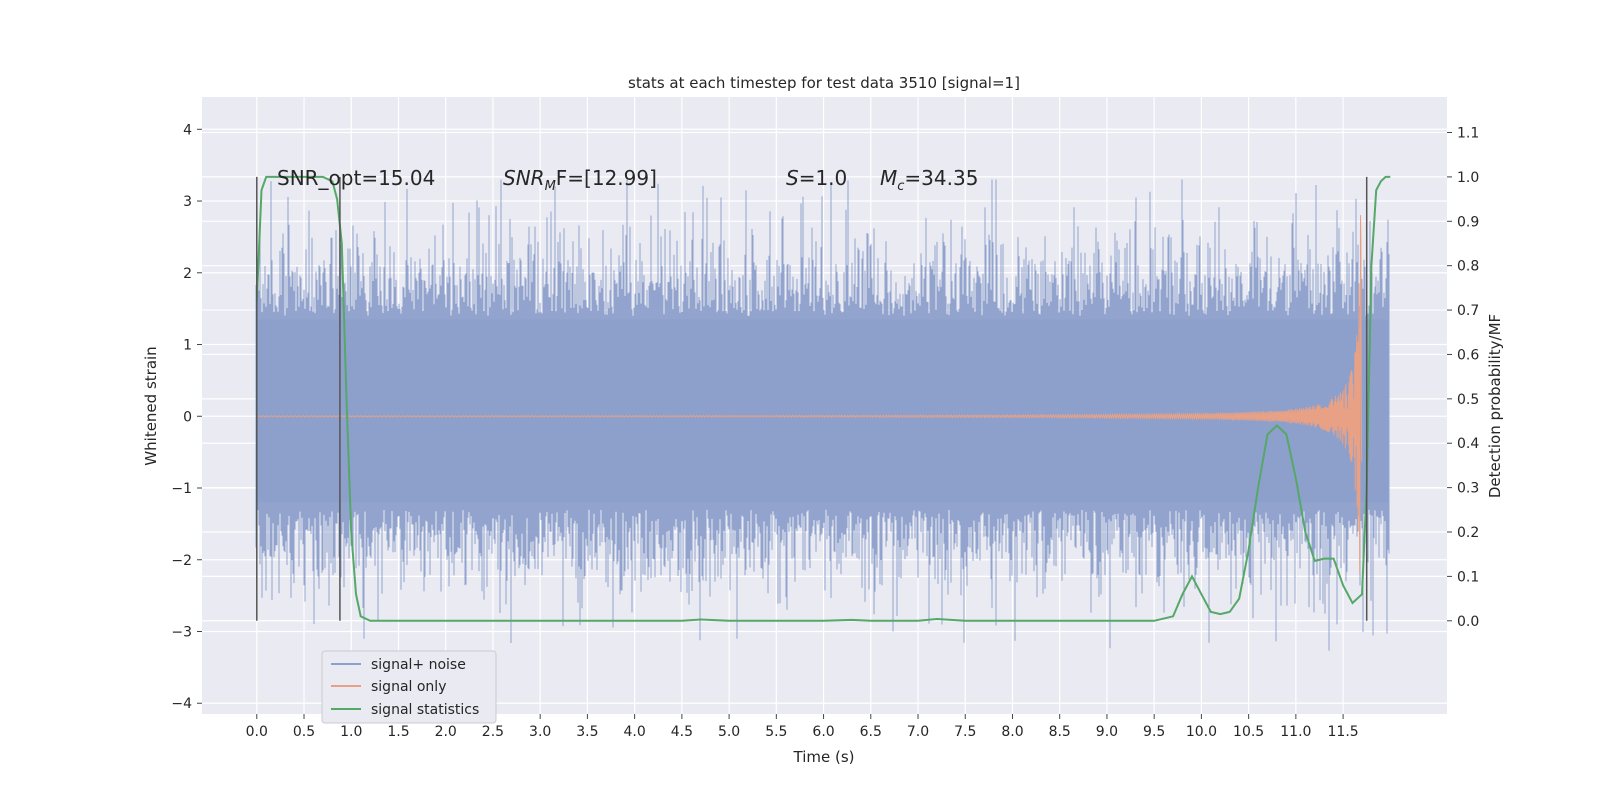  Describe the element at coordinates (1468, 400) in the screenshot. I see `y-tick-label-right: 0.5` at that location.